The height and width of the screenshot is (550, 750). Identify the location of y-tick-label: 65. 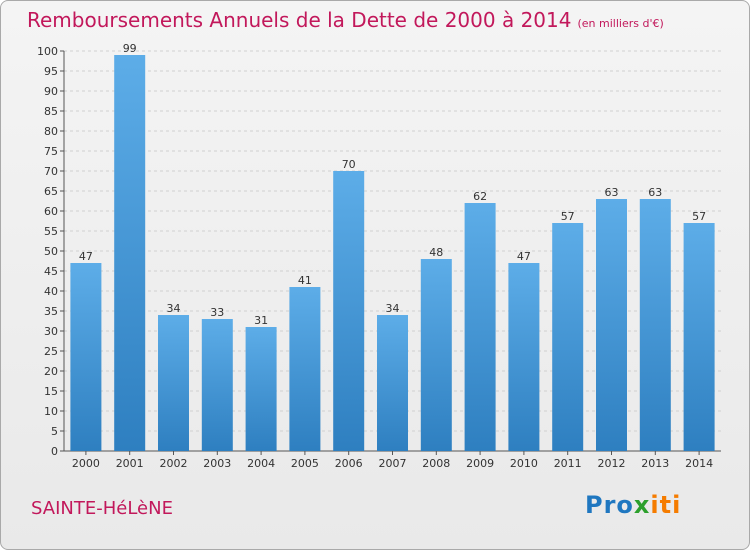
(51, 191).